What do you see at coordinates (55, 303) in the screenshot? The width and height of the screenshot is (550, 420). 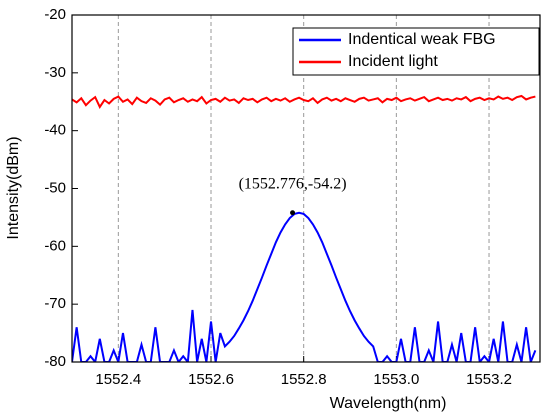 I see `y-tick-label: -70` at bounding box center [55, 303].